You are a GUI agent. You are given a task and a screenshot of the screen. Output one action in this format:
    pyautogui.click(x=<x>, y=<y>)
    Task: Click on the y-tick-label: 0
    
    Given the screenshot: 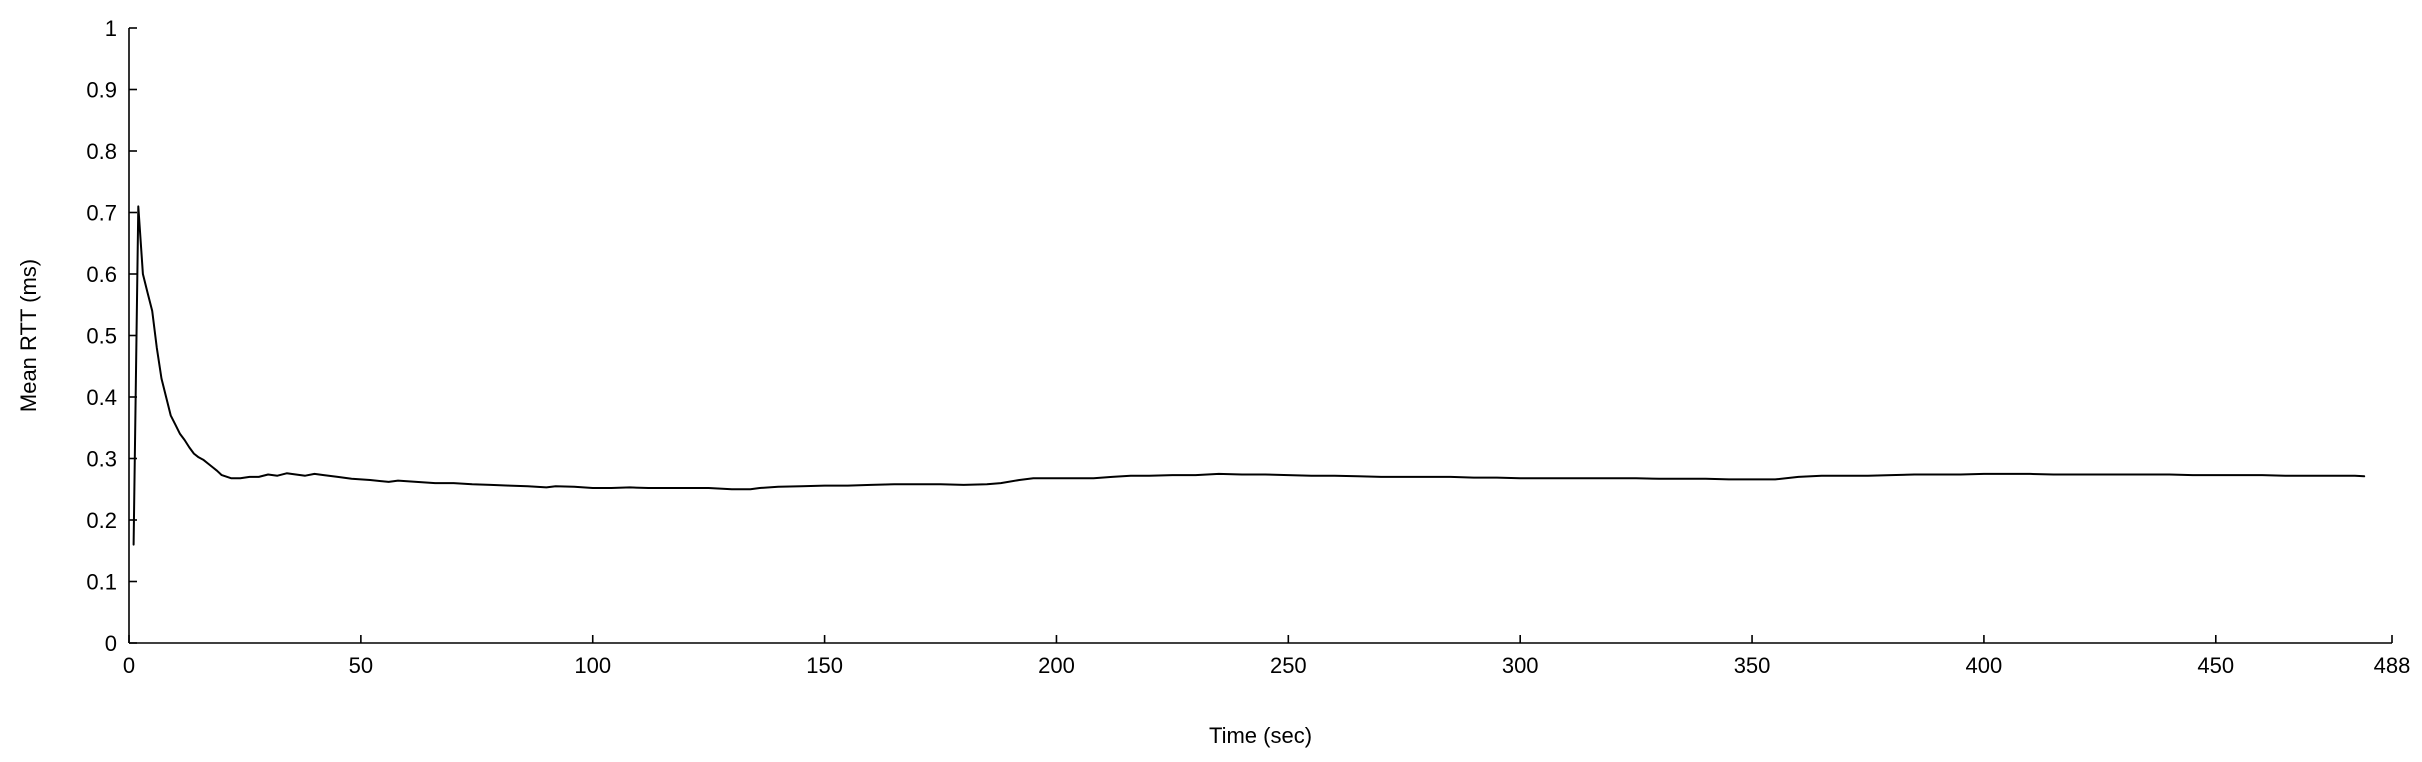 What is the action you would take?
    pyautogui.click(x=111, y=643)
    